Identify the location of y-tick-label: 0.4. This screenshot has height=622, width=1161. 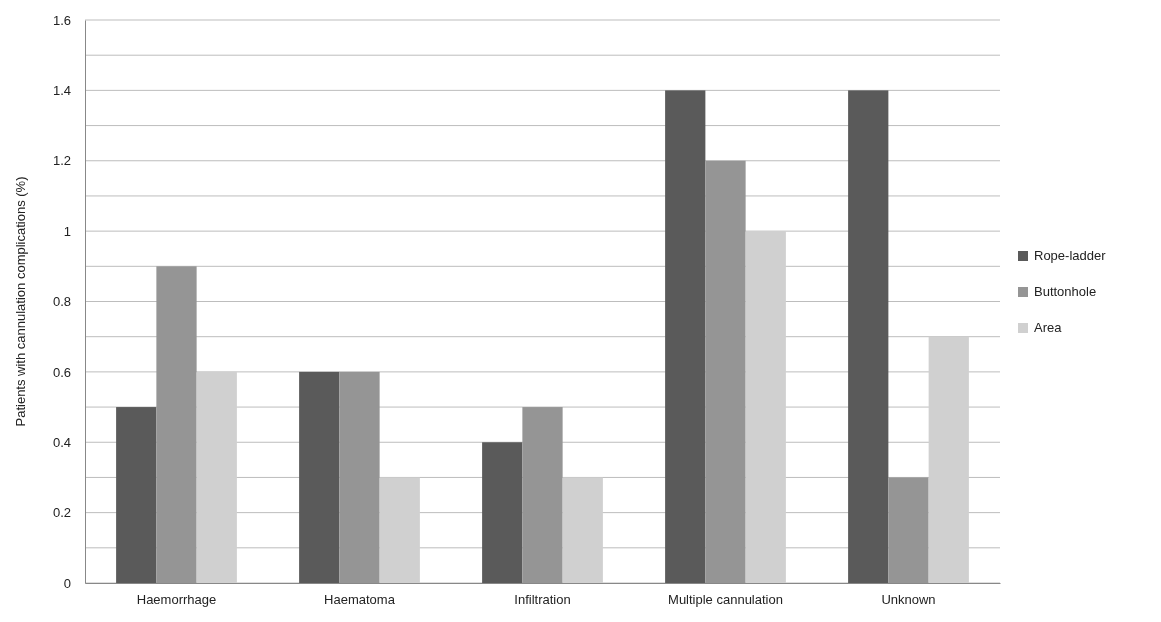
(61, 442).